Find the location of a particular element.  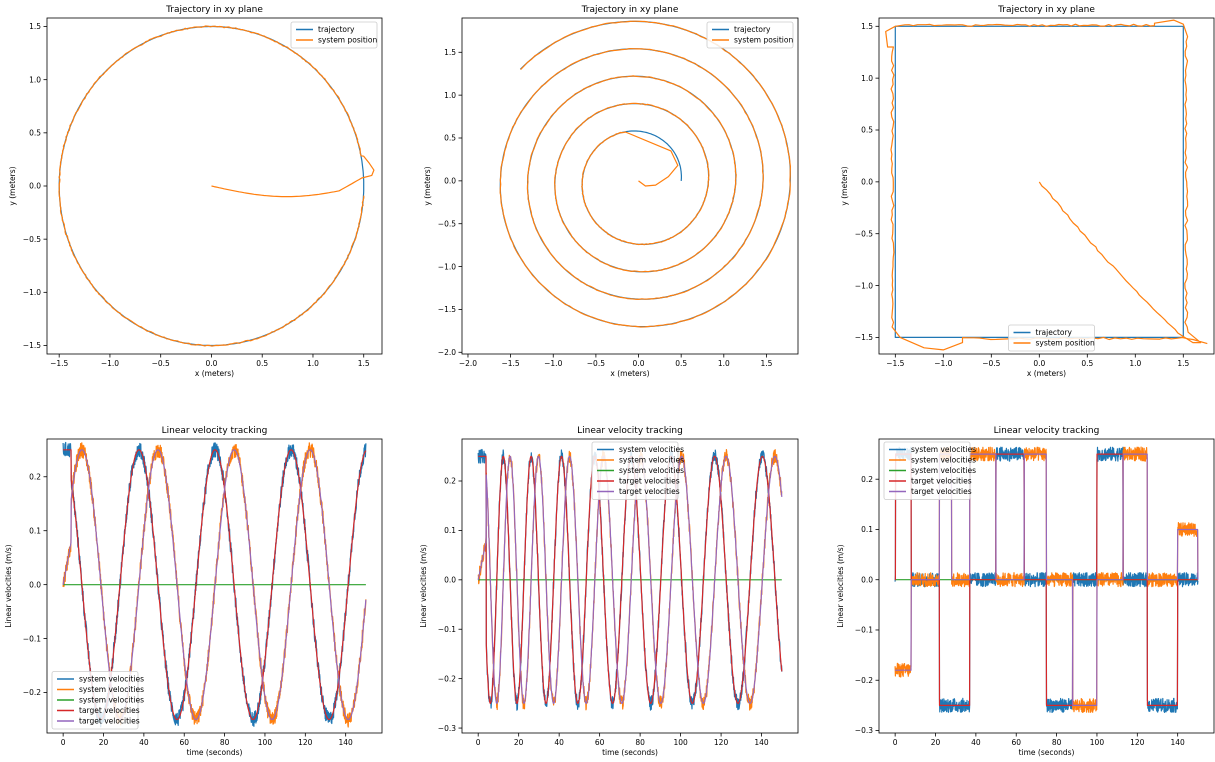

y-tick-label: 1.5 is located at coordinates (35, 26).